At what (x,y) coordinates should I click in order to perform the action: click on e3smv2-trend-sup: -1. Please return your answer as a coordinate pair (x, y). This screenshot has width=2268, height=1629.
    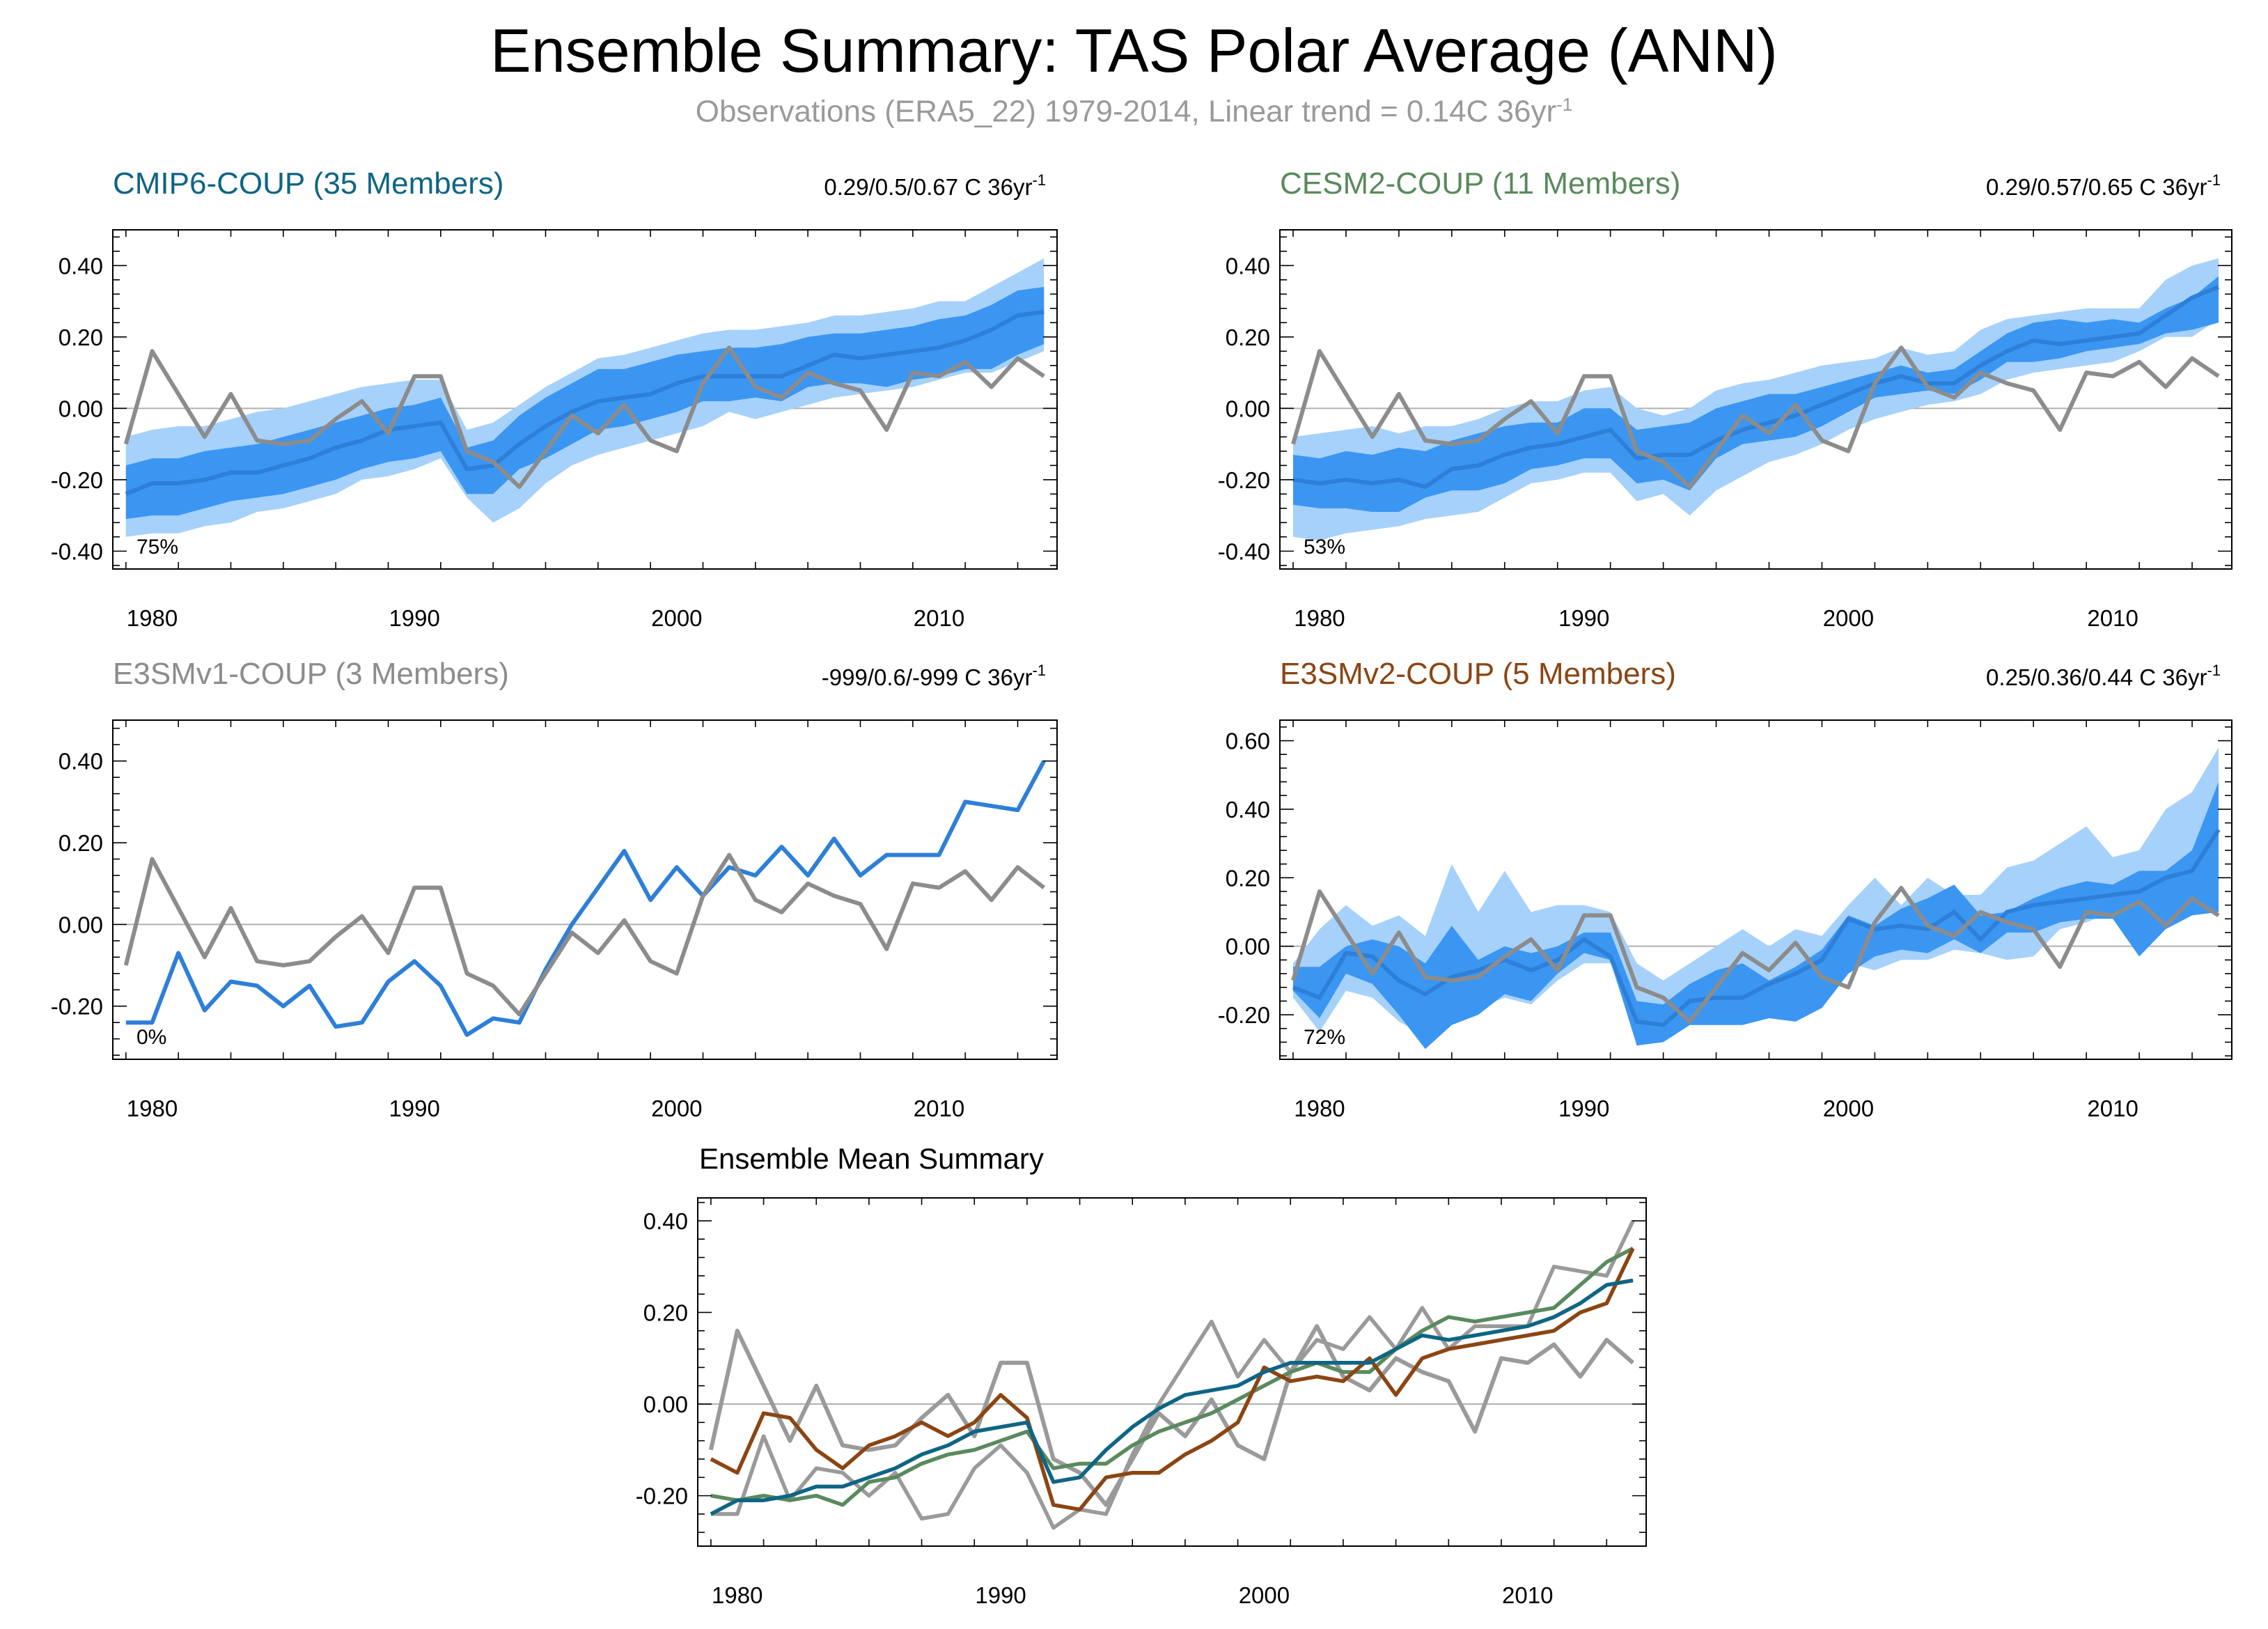
    Looking at the image, I should click on (2214, 670).